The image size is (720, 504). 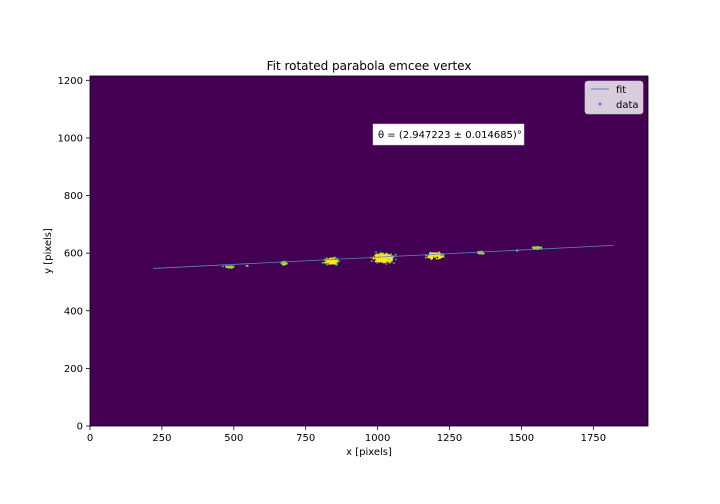 What do you see at coordinates (369, 66) in the screenshot?
I see `chart-title: Fit rotated parabola emcee vertex` at bounding box center [369, 66].